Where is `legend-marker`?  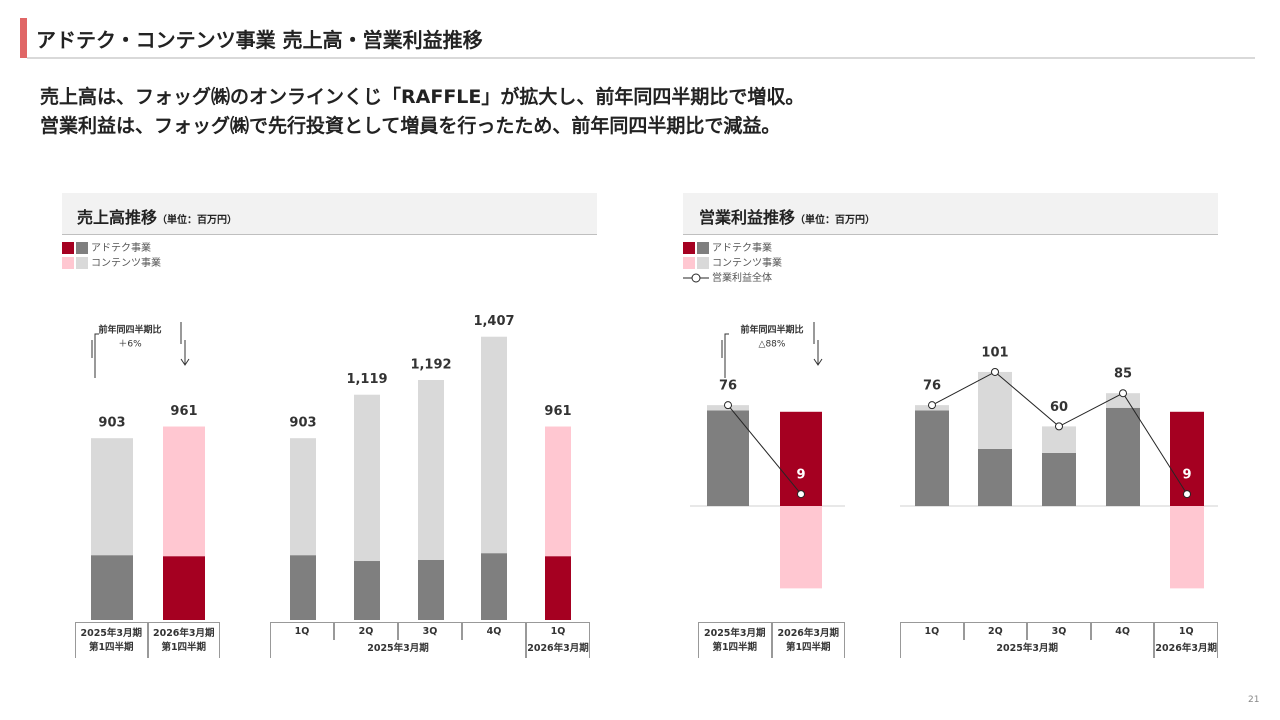
legend-marker is located at coordinates (696, 278).